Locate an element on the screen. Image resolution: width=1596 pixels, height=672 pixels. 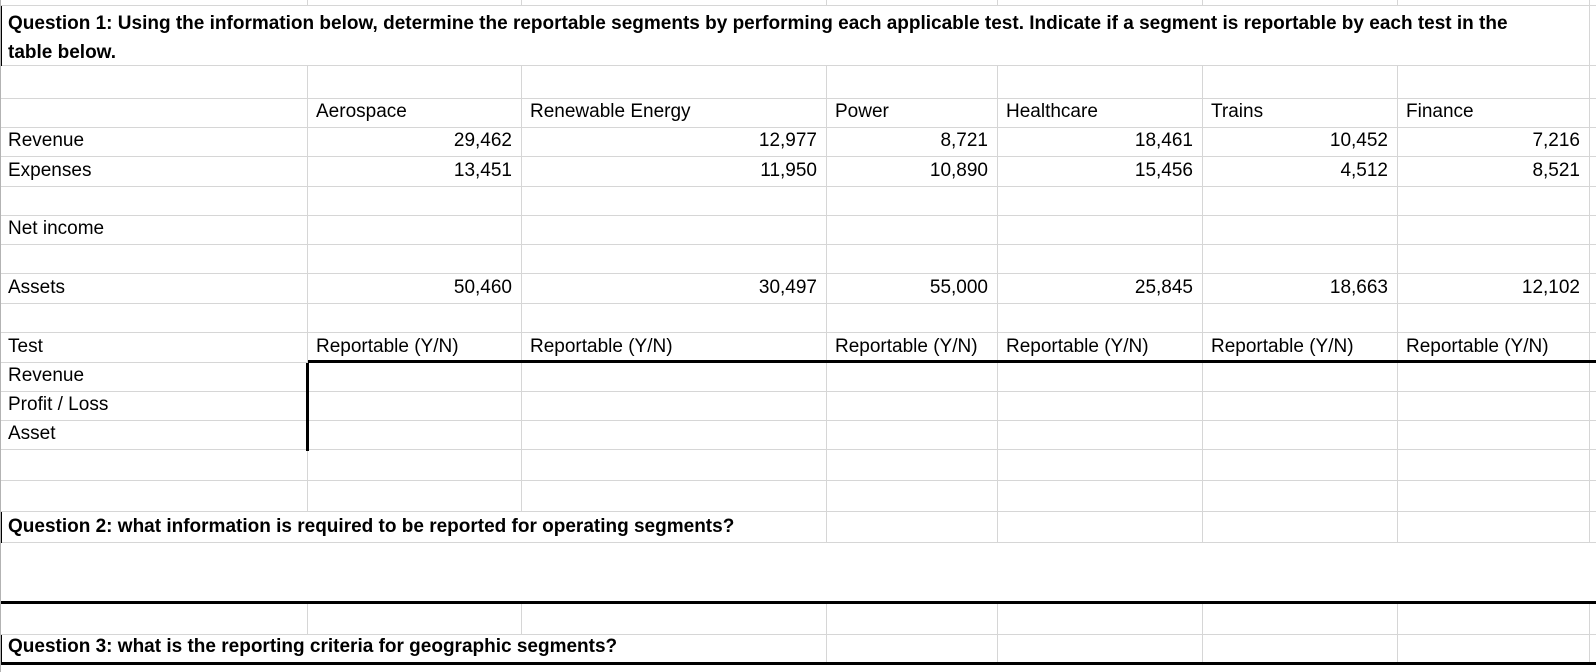
net-income-renewable-energy is located at coordinates (674, 230).